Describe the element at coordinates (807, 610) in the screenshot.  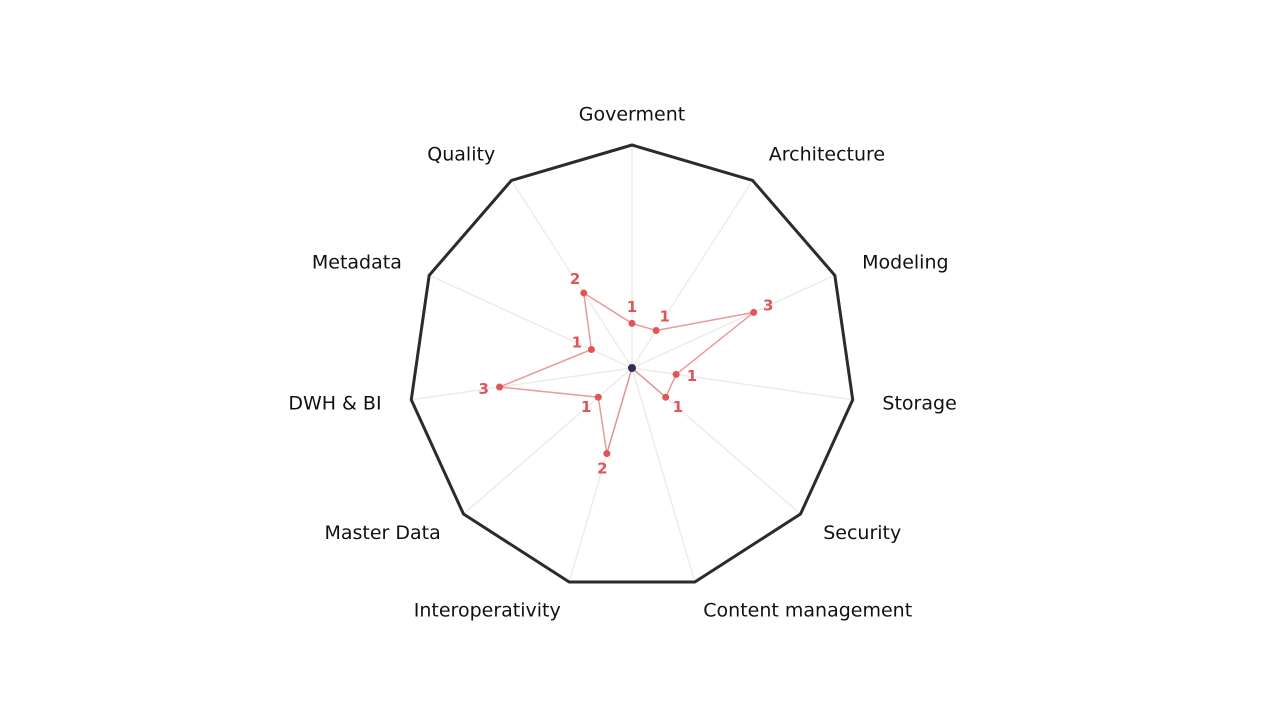
I see `axis-label: Content management` at that location.